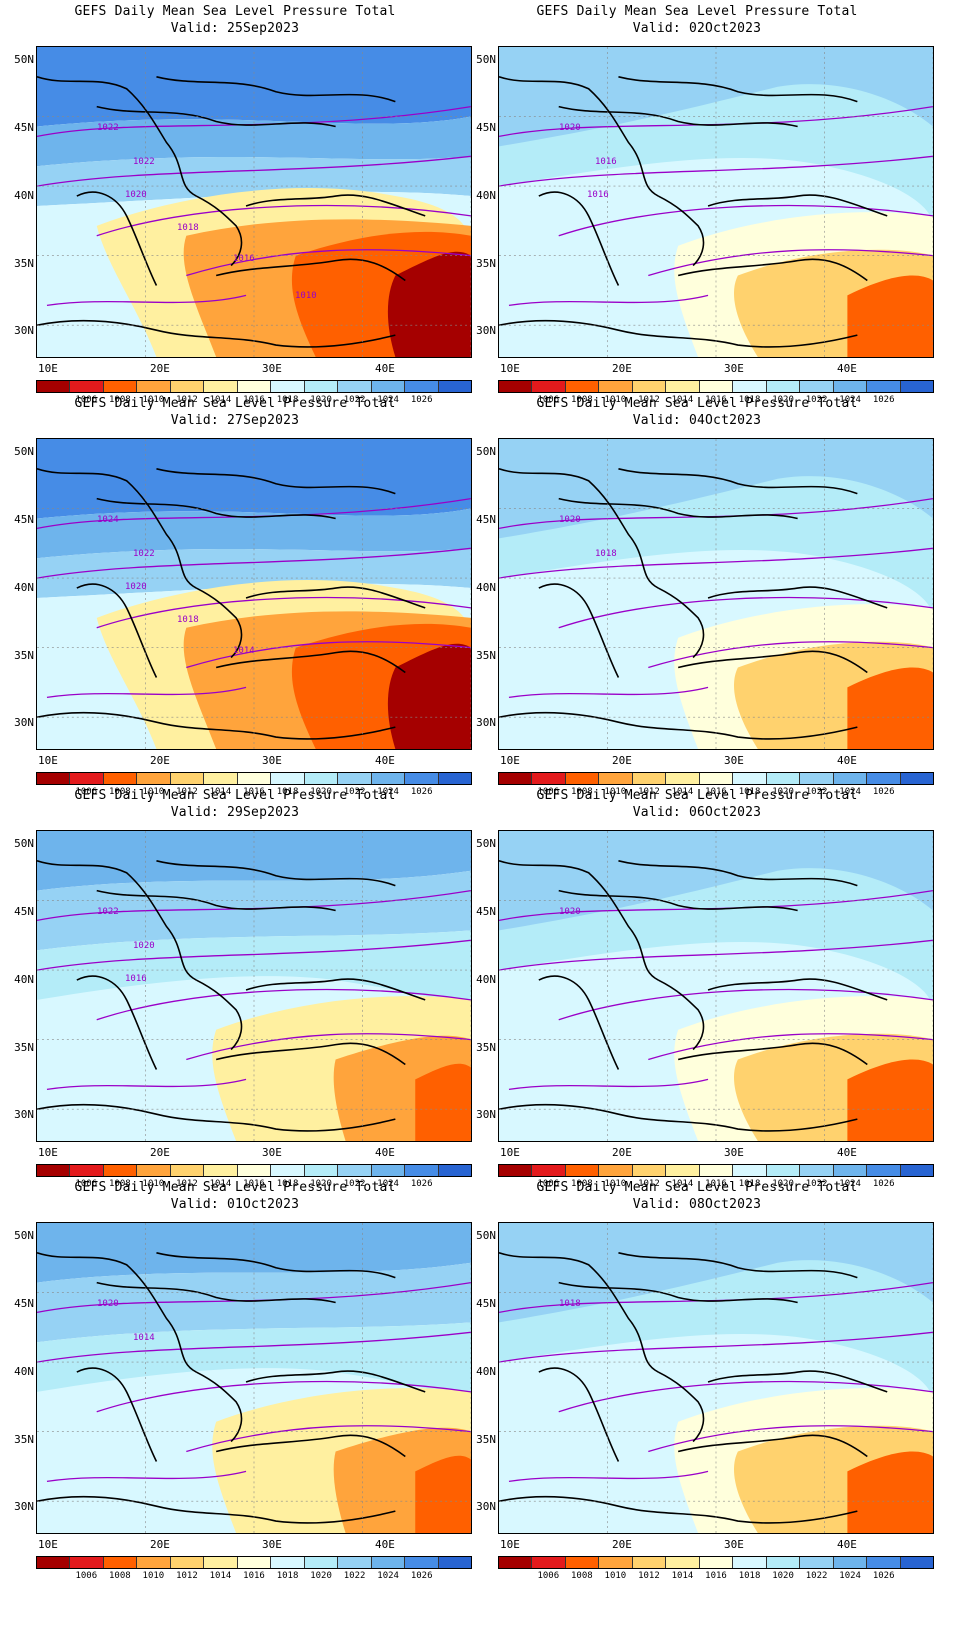  Describe the element at coordinates (697, 420) in the screenshot. I see `panel-valid-date: Valid: 04Oct2023` at that location.